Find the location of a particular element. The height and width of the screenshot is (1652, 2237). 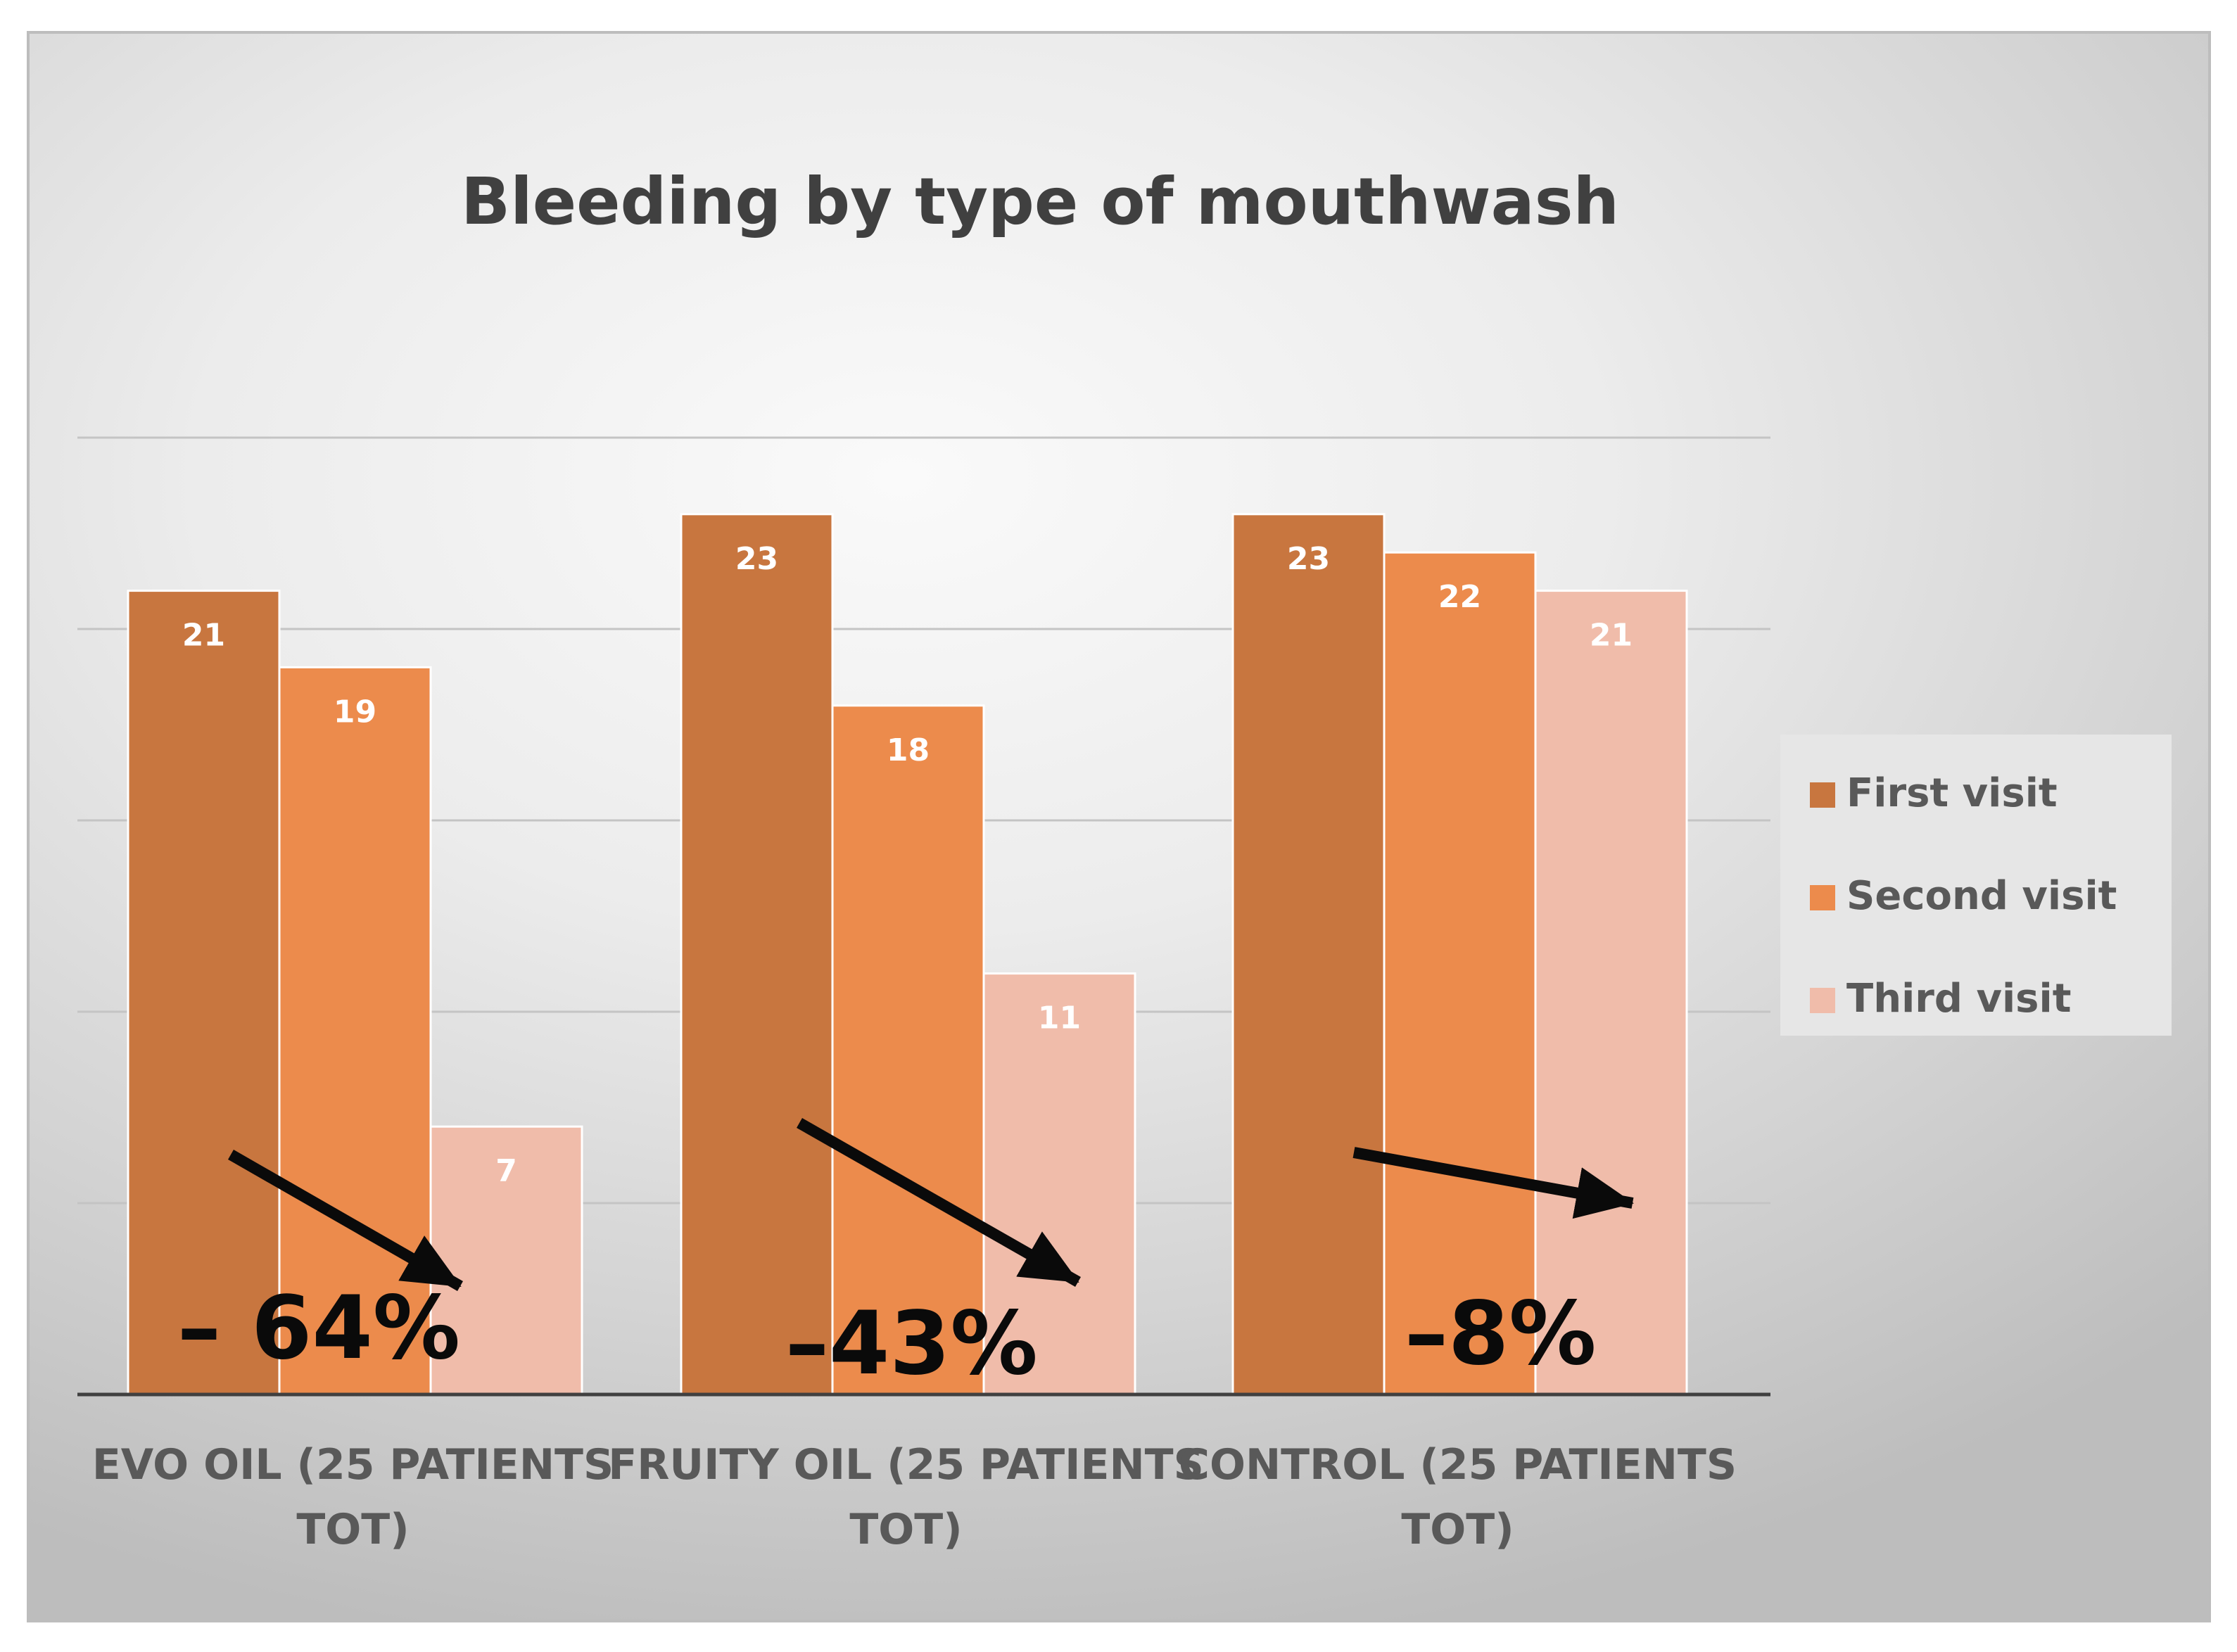

category-label-2-1: TOT) is located at coordinates (1457, 1529).